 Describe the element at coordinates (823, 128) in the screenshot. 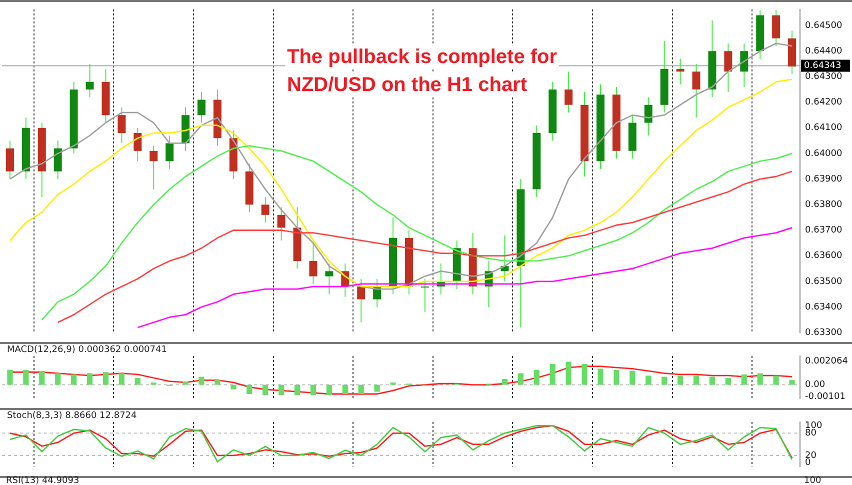

I see `y-tick-label: 0.64100` at that location.